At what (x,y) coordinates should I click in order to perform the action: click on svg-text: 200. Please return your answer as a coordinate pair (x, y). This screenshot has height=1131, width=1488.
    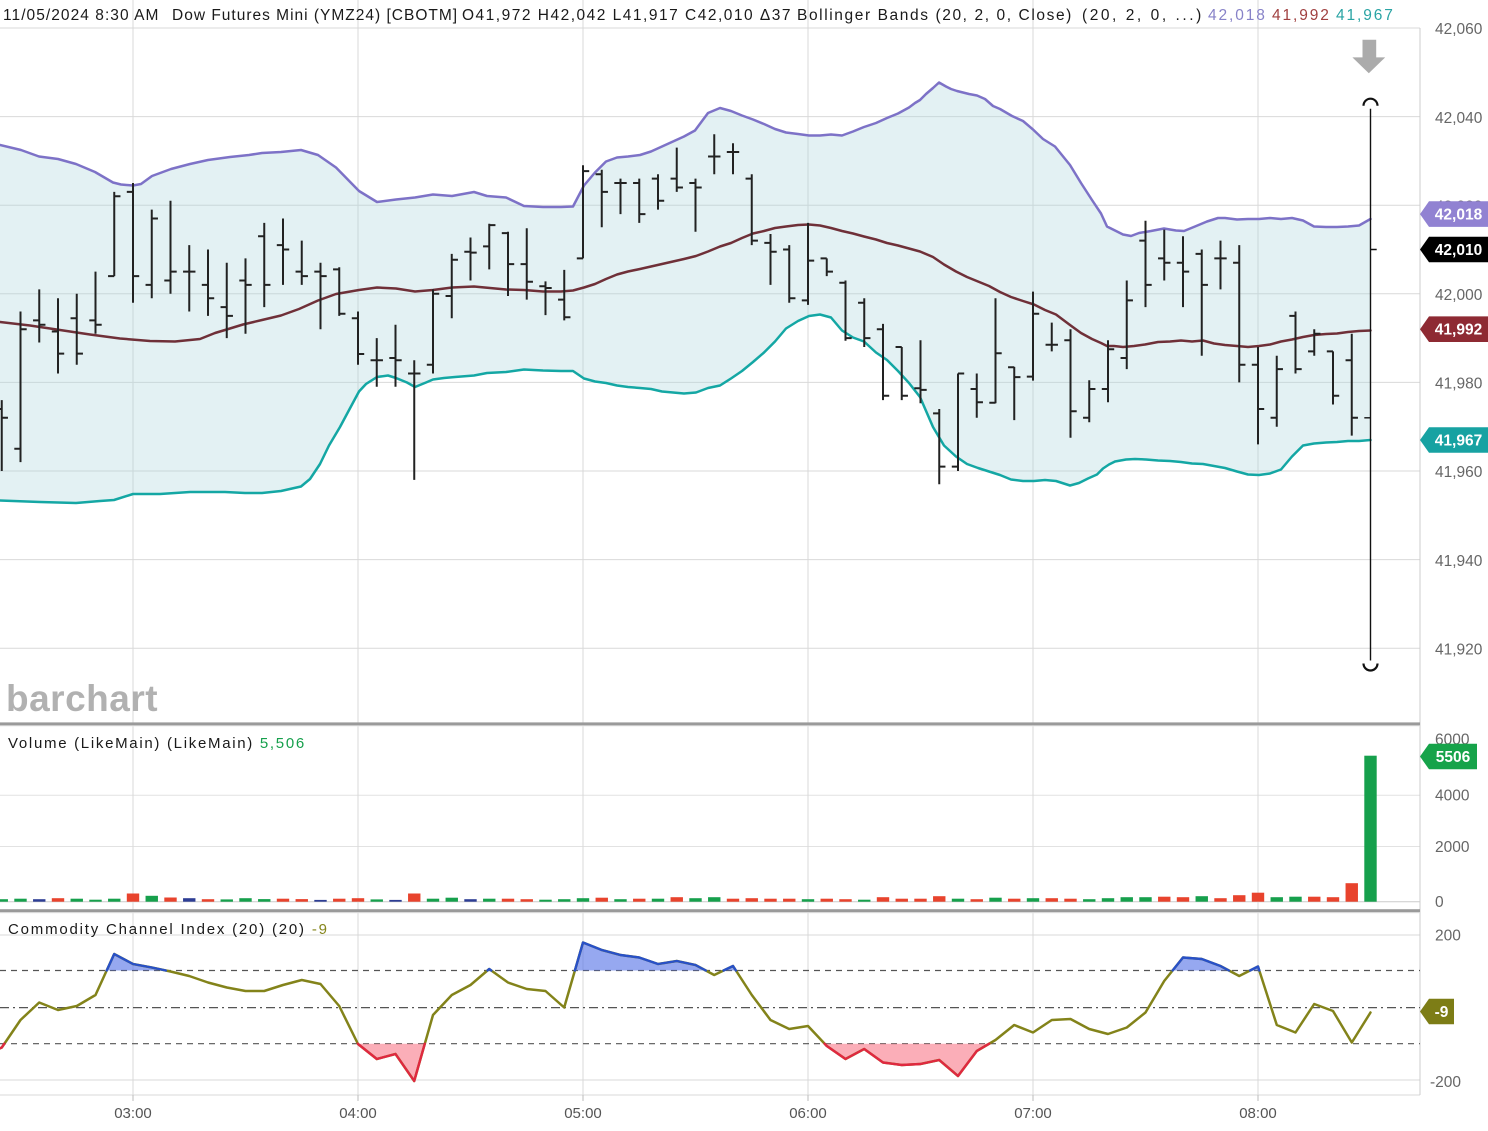
    Looking at the image, I should click on (1448, 936).